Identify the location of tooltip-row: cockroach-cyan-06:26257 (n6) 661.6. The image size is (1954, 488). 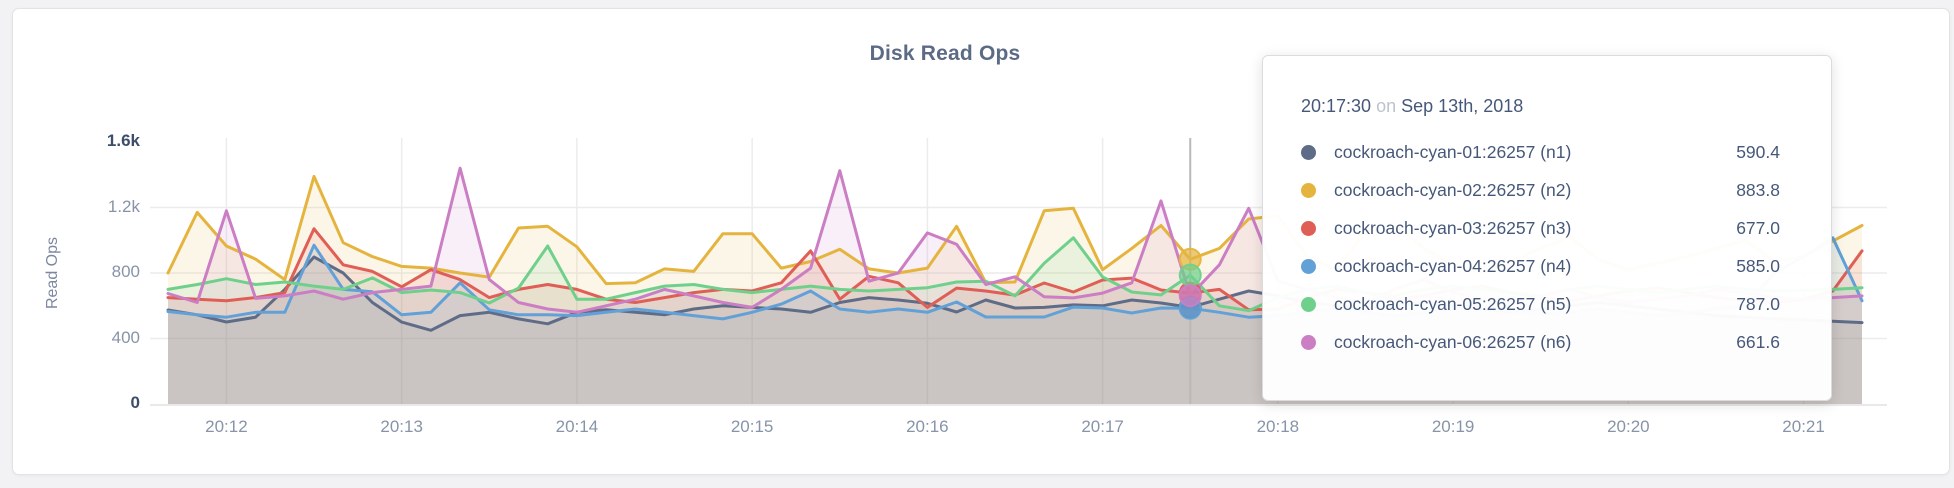
(1566, 342).